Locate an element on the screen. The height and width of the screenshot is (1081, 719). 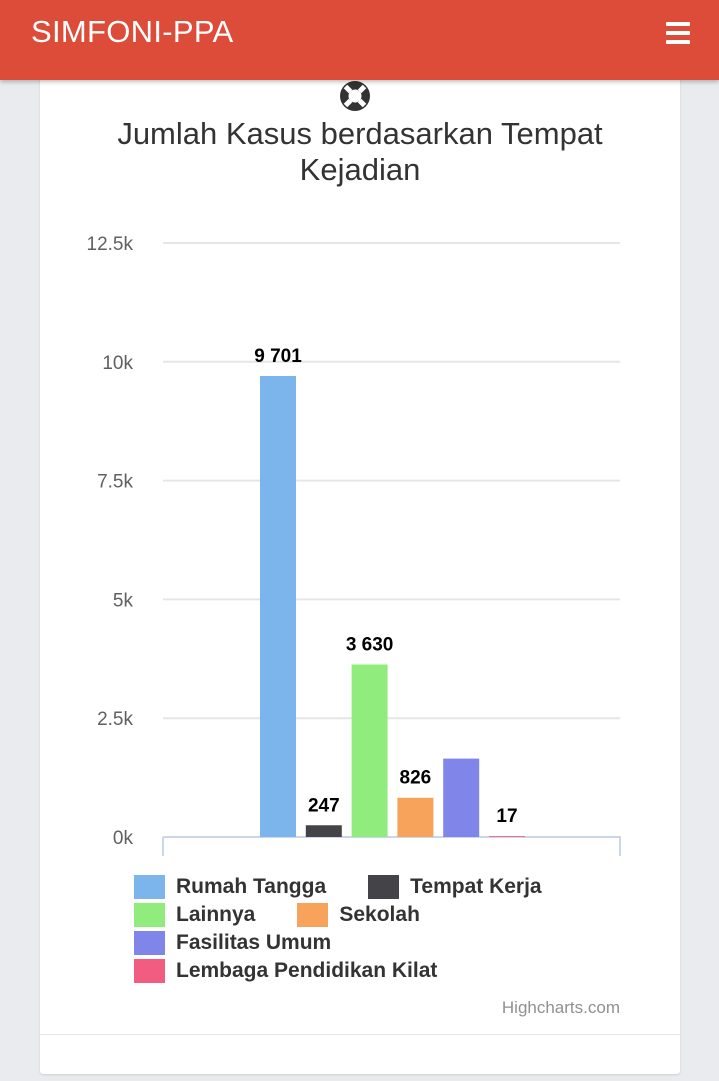
data-label-tempat-kerja: 247 is located at coordinates (324, 805).